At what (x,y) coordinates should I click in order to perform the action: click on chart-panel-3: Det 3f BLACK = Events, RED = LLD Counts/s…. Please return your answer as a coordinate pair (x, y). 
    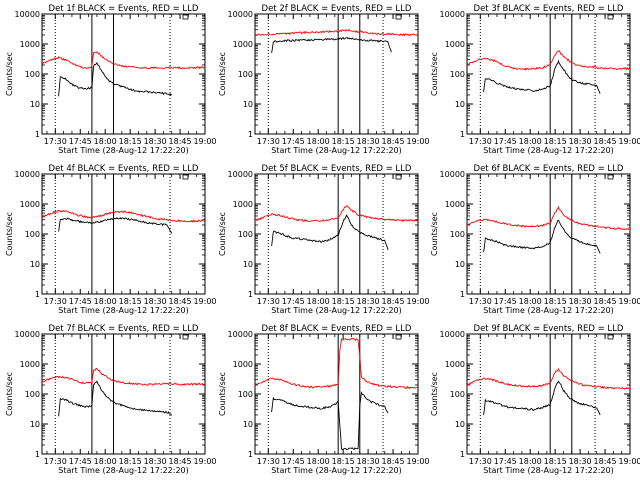
    Looking at the image, I should click on (535, 79).